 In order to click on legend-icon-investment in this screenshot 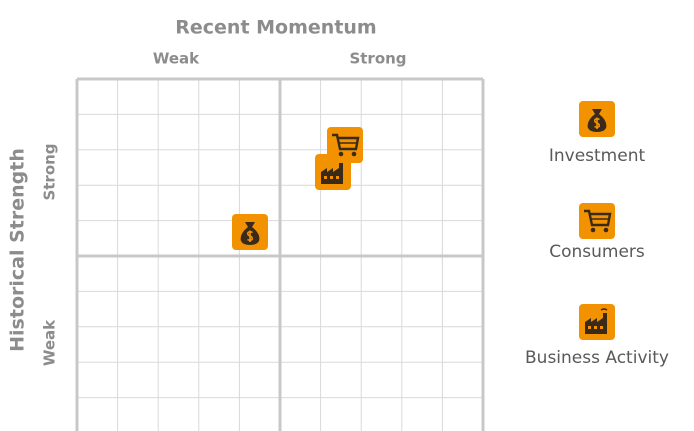, I will do `click(597, 119)`.